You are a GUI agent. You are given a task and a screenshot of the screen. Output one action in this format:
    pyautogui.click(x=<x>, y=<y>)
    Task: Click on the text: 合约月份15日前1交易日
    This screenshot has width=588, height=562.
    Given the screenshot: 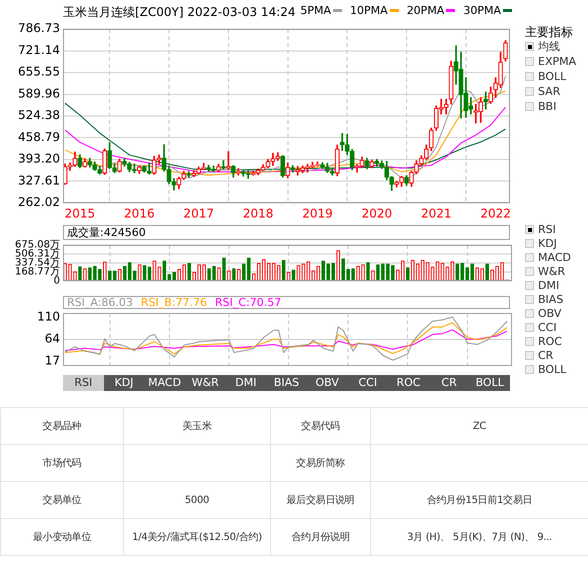 What is the action you would take?
    pyautogui.click(x=479, y=500)
    